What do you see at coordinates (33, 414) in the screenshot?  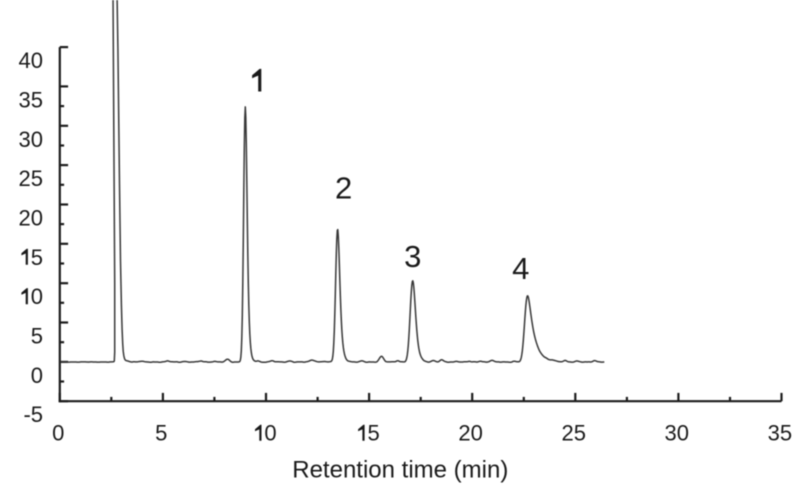 I see `svg-text: -5` at bounding box center [33, 414].